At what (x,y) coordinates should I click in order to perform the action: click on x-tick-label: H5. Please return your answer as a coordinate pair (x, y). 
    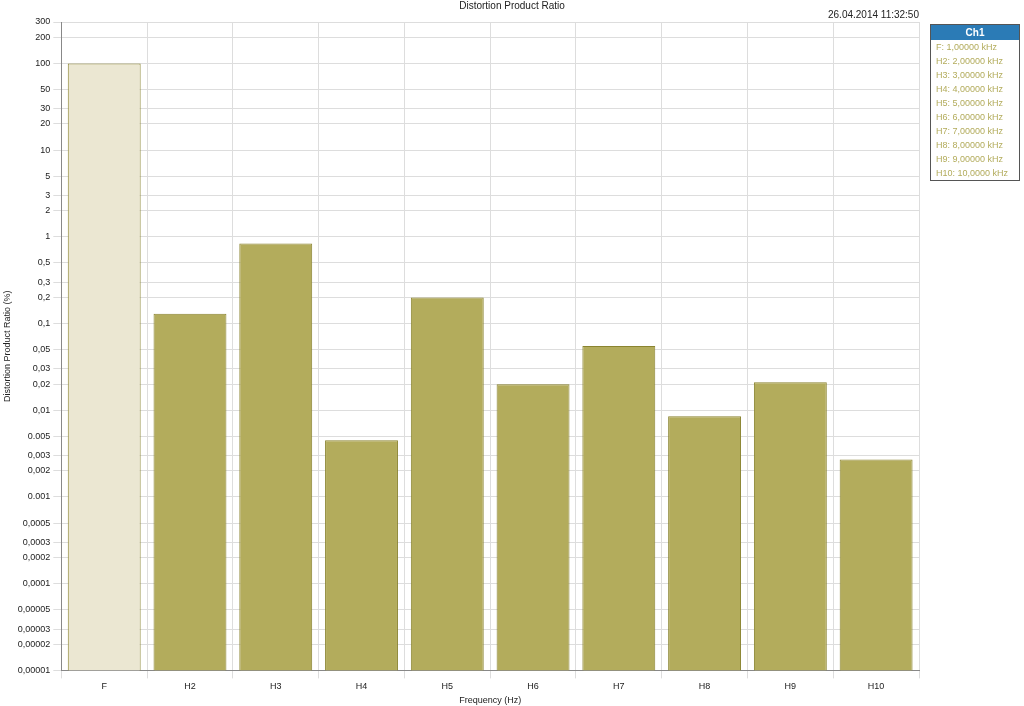
    Looking at the image, I should click on (447, 686).